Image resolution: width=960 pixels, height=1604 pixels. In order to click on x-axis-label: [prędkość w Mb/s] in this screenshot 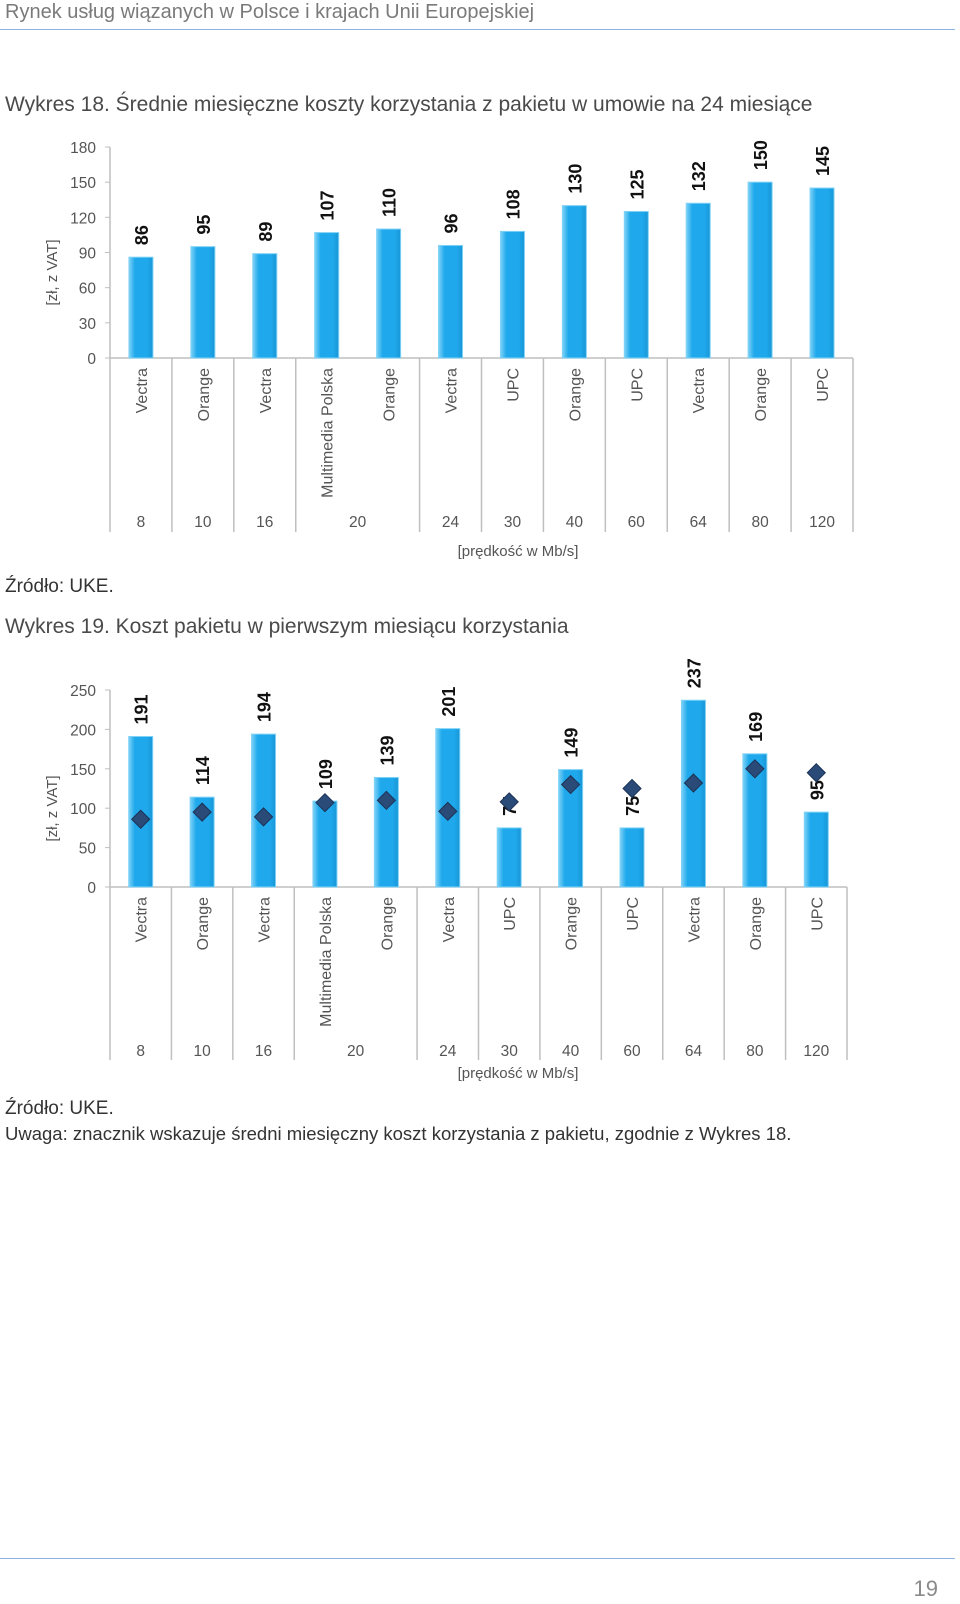, I will do `click(518, 551)`.